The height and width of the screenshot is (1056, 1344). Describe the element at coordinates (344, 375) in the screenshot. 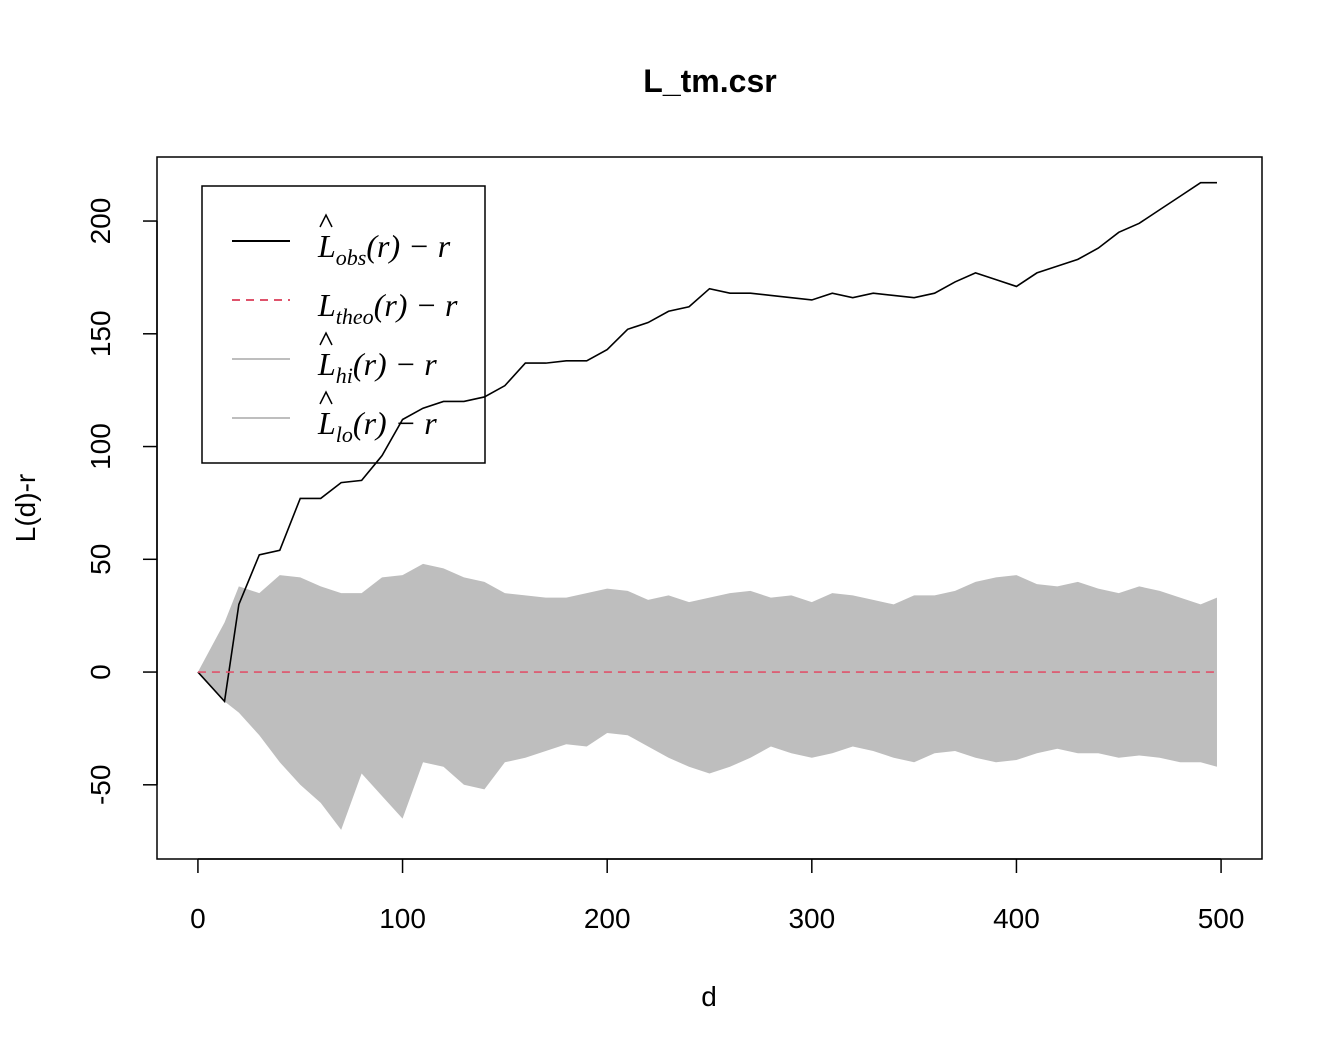

I see `legend-subscript: hi` at that location.